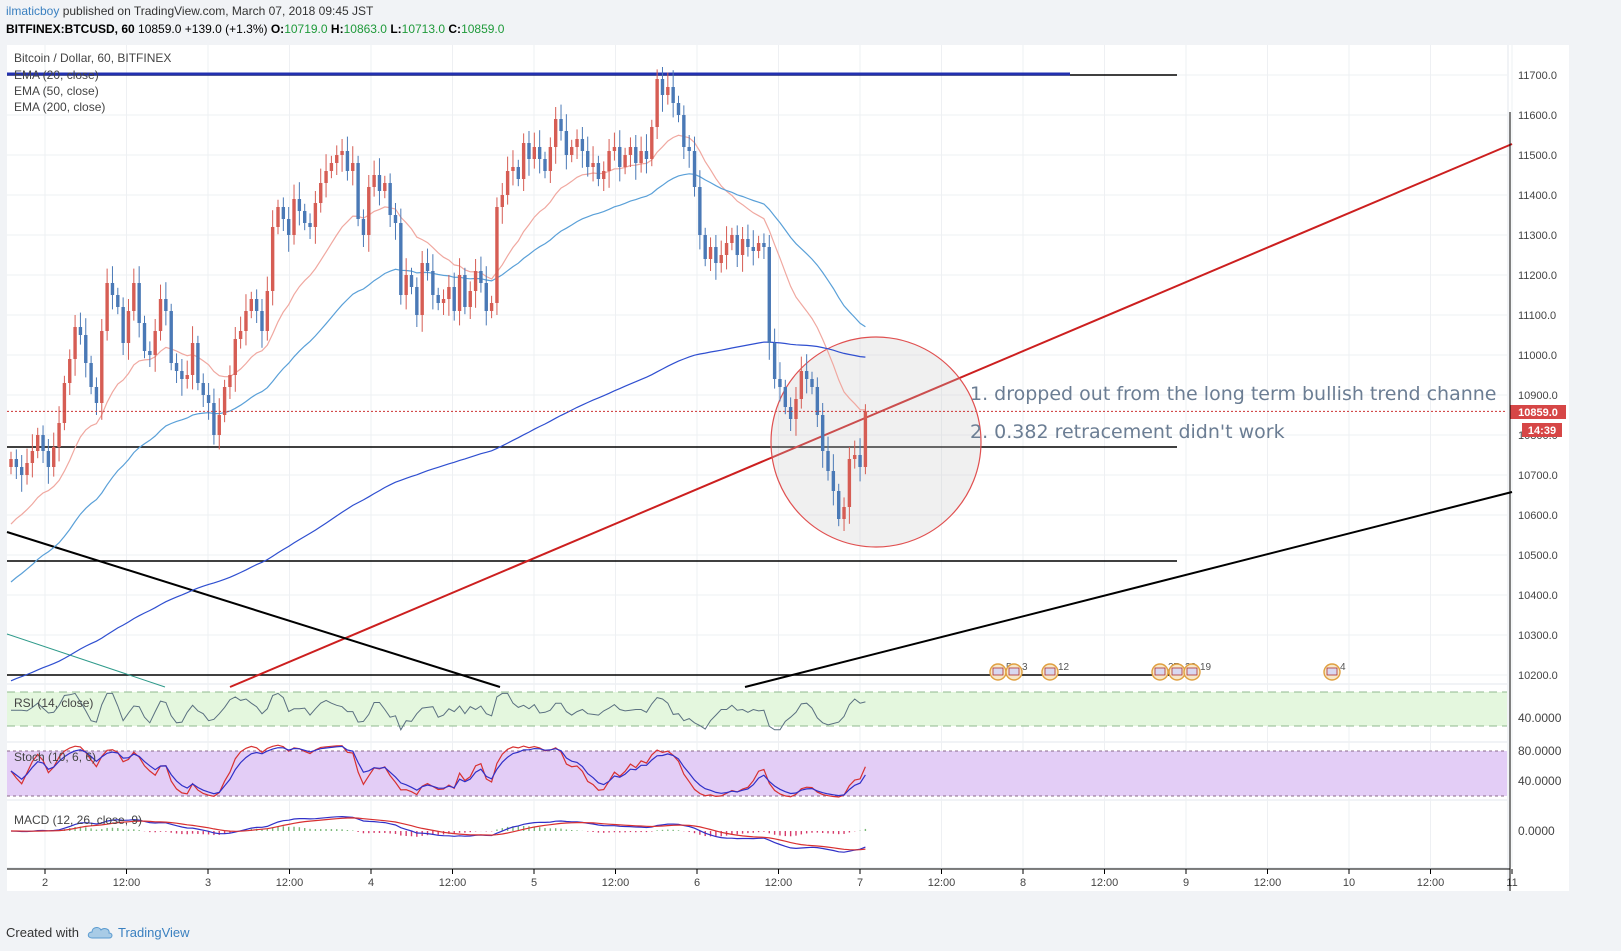 The image size is (1621, 951). Describe the element at coordinates (56, 75) in the screenshot. I see `legend-ema20: EMA (20, close)` at that location.